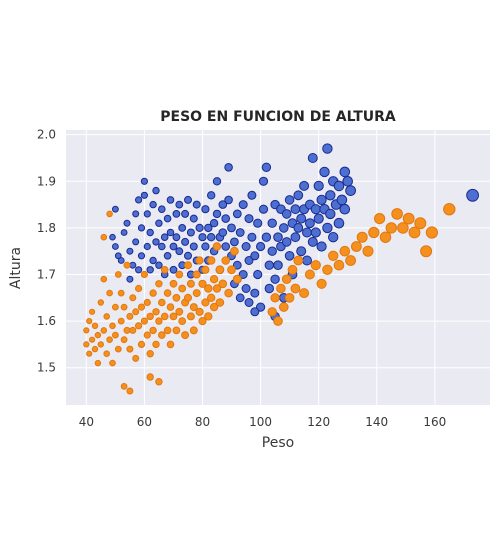 Image resolution: width=500 pixels, height=535 pixels. Describe the element at coordinates (46, 274) in the screenshot. I see `y-tick-label: 1.7` at that location.